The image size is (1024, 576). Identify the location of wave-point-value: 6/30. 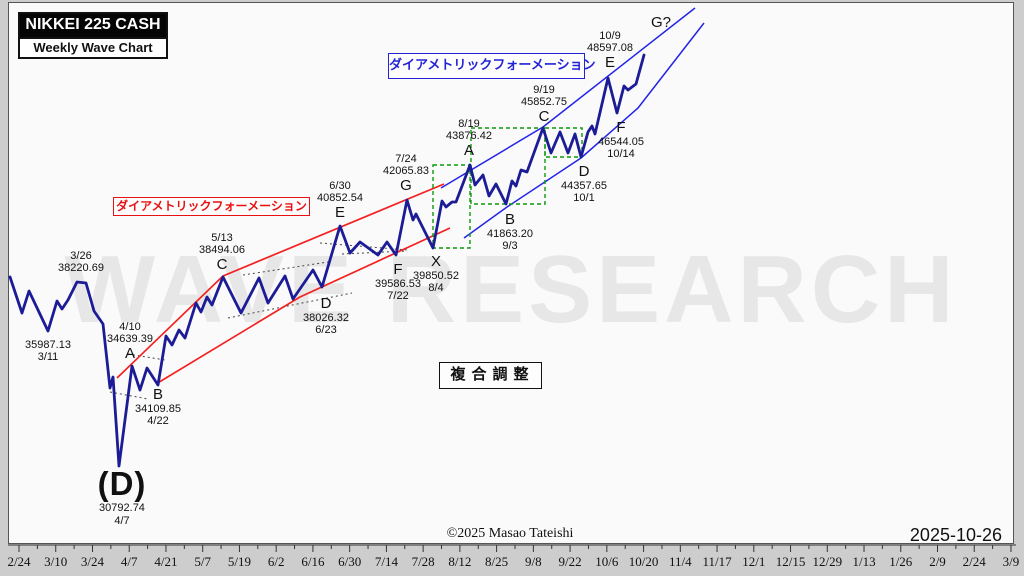
(340, 186).